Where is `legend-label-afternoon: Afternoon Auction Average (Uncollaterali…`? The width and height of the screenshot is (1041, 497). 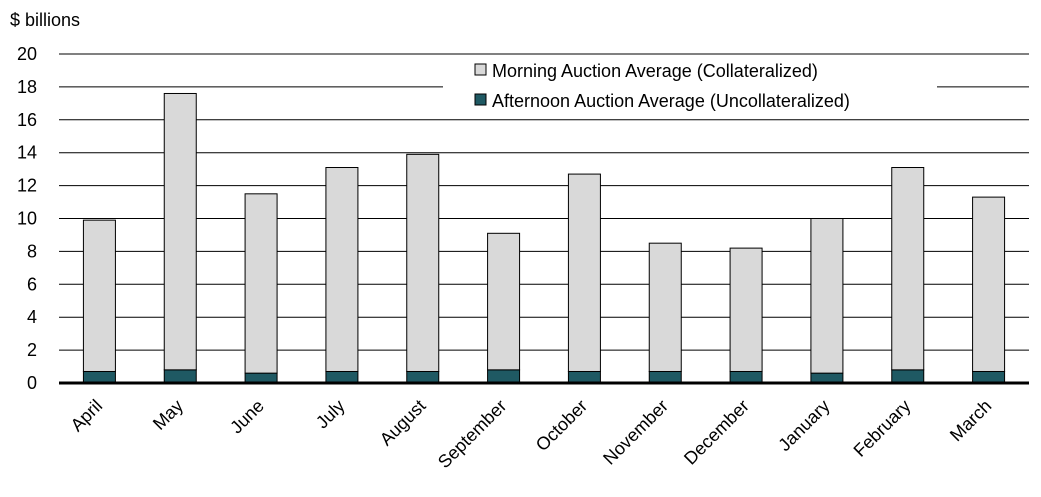
legend-label-afternoon: Afternoon Auction Average (Uncollaterali… is located at coordinates (671, 101).